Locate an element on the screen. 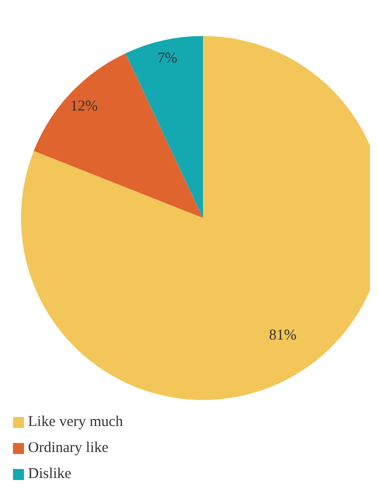 The height and width of the screenshot is (500, 378). legend-label: Ordinary like is located at coordinates (68, 448).